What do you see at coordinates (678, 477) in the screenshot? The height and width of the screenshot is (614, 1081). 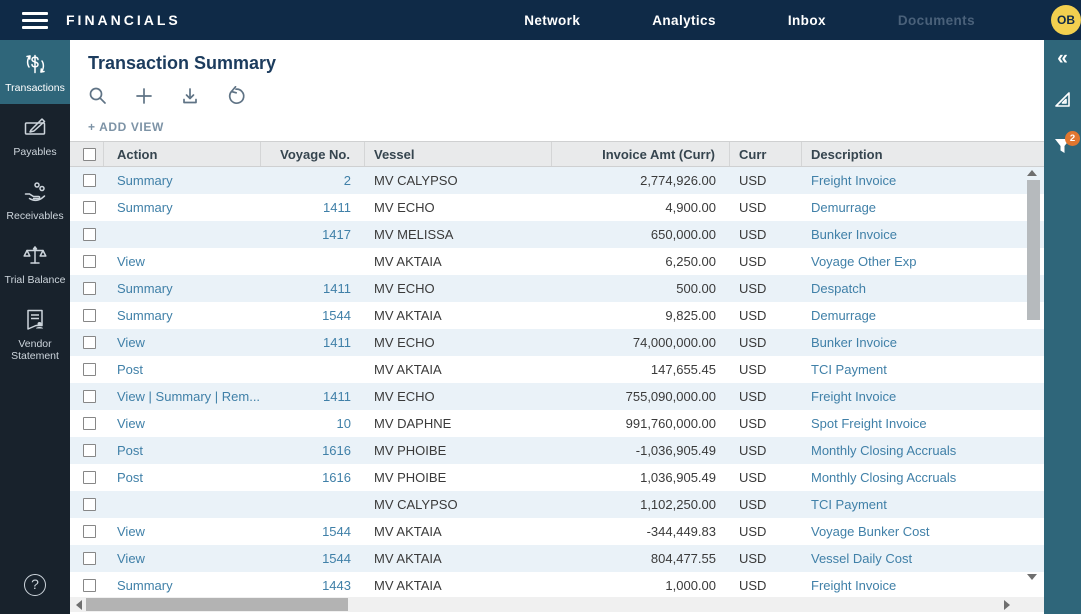 I see `row-invoice-amount: 1,036,905.49` at bounding box center [678, 477].